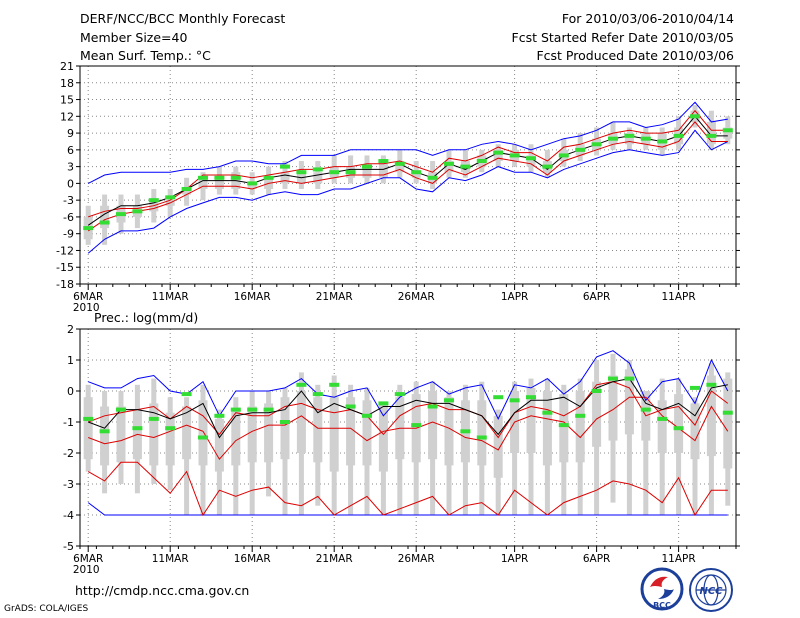 This screenshot has width=800, height=618. I want to click on y-tick-label: -4, so click(68, 515).